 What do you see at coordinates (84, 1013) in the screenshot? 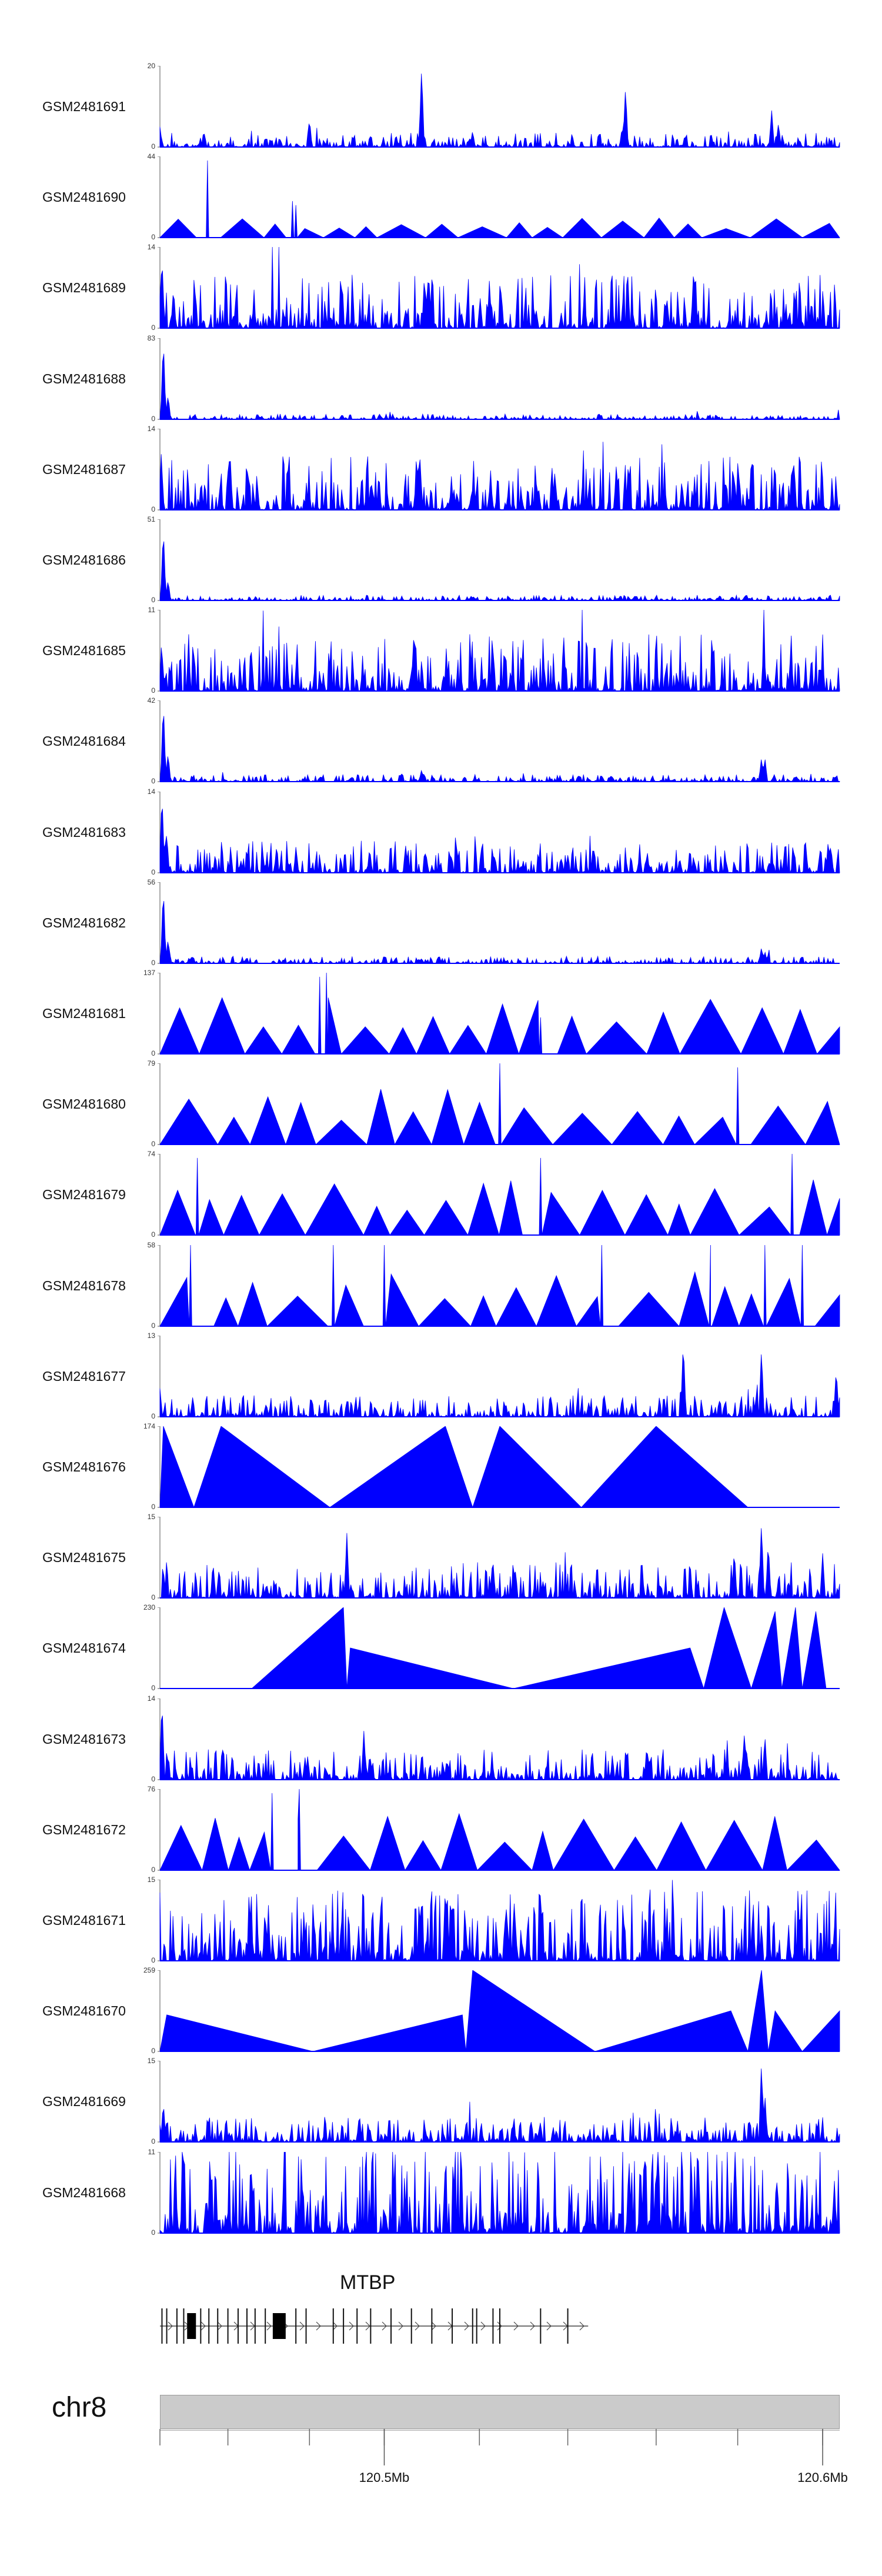
I see `track-label: GSM2481681` at bounding box center [84, 1013].